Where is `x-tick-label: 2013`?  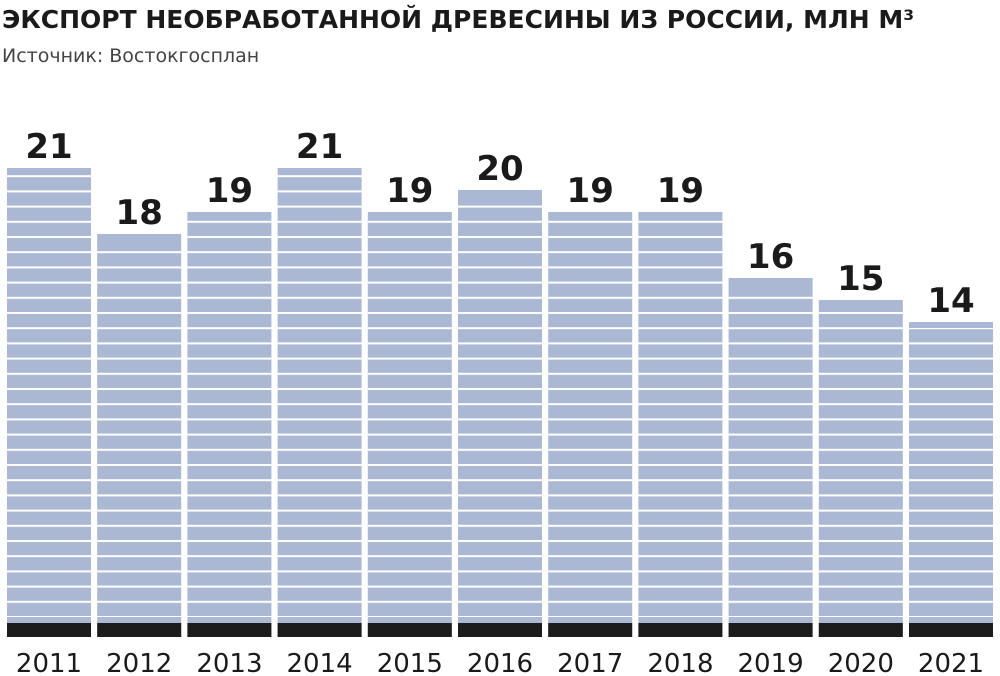 x-tick-label: 2013 is located at coordinates (229, 662).